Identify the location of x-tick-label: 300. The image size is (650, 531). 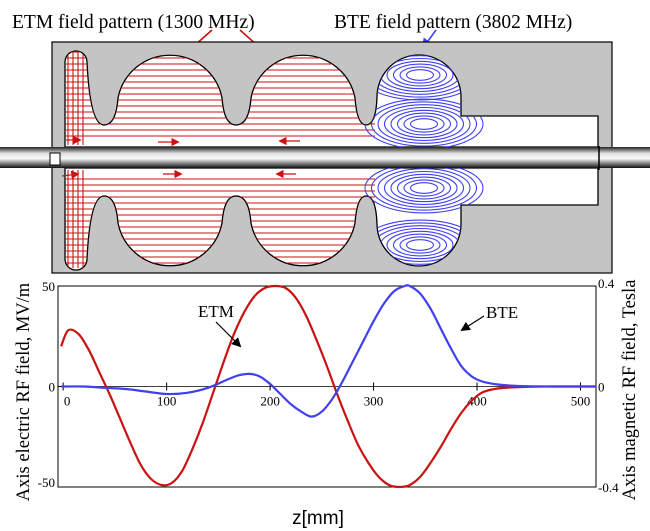
(374, 401).